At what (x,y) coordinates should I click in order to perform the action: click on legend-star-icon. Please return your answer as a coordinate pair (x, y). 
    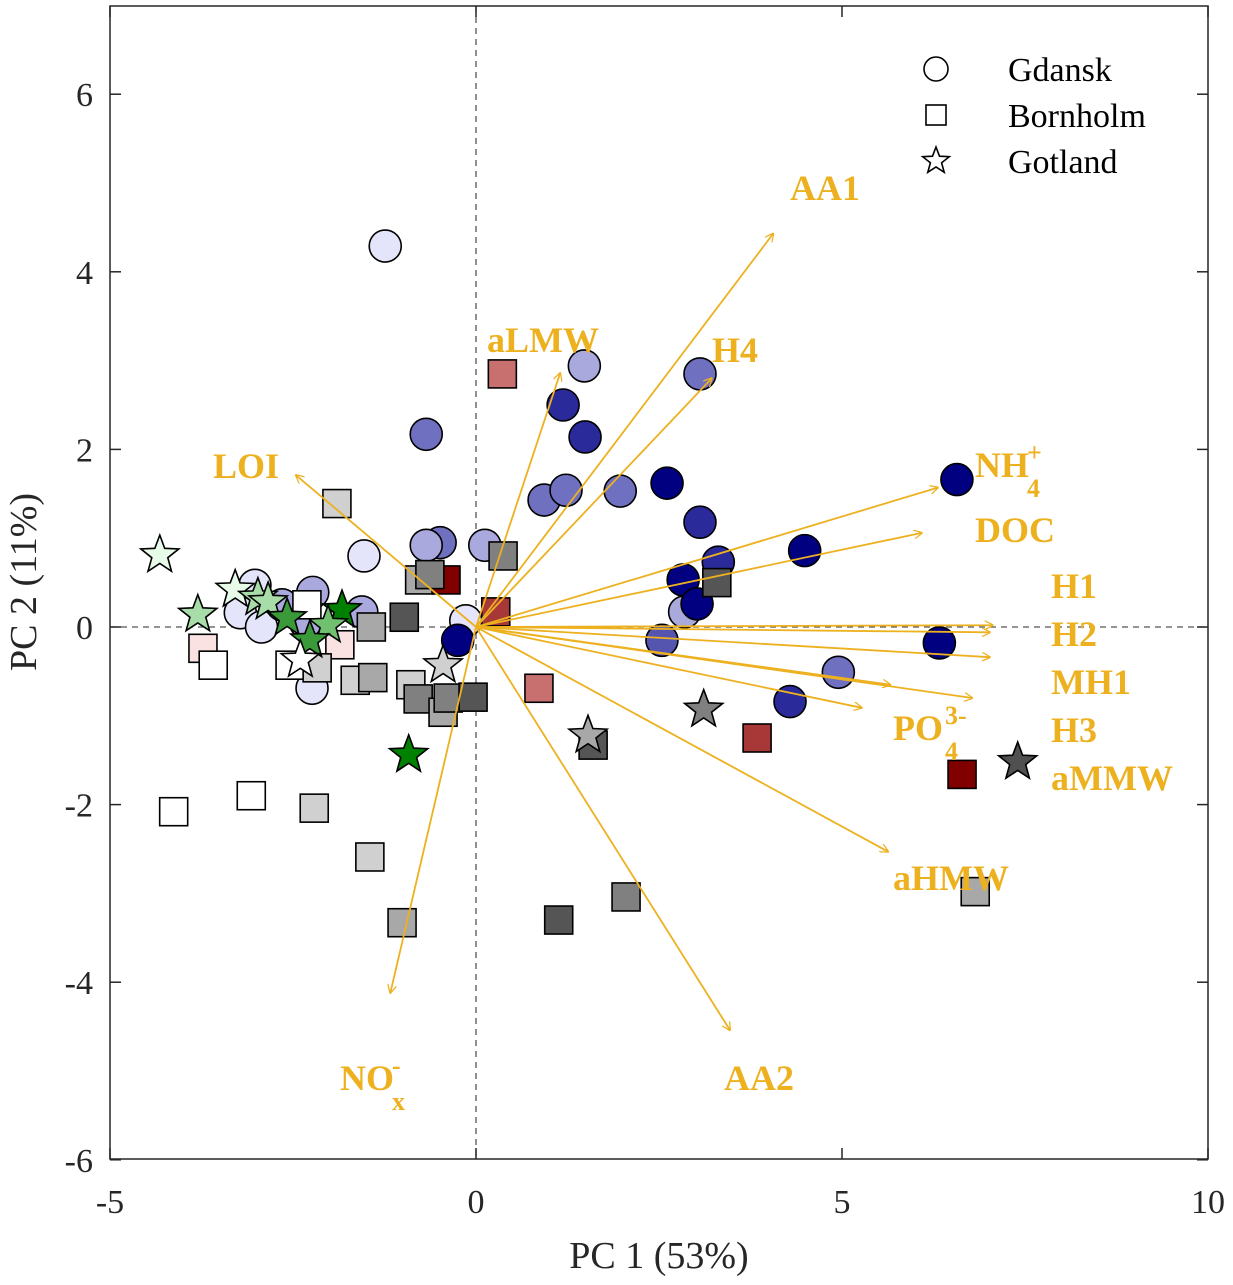
    Looking at the image, I should click on (936, 159).